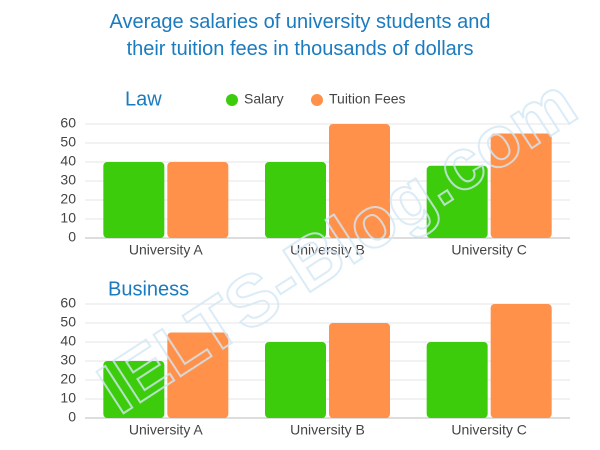 This screenshot has width=600, height=450. Describe the element at coordinates (148, 289) in the screenshot. I see `chart-title: Business` at that location.